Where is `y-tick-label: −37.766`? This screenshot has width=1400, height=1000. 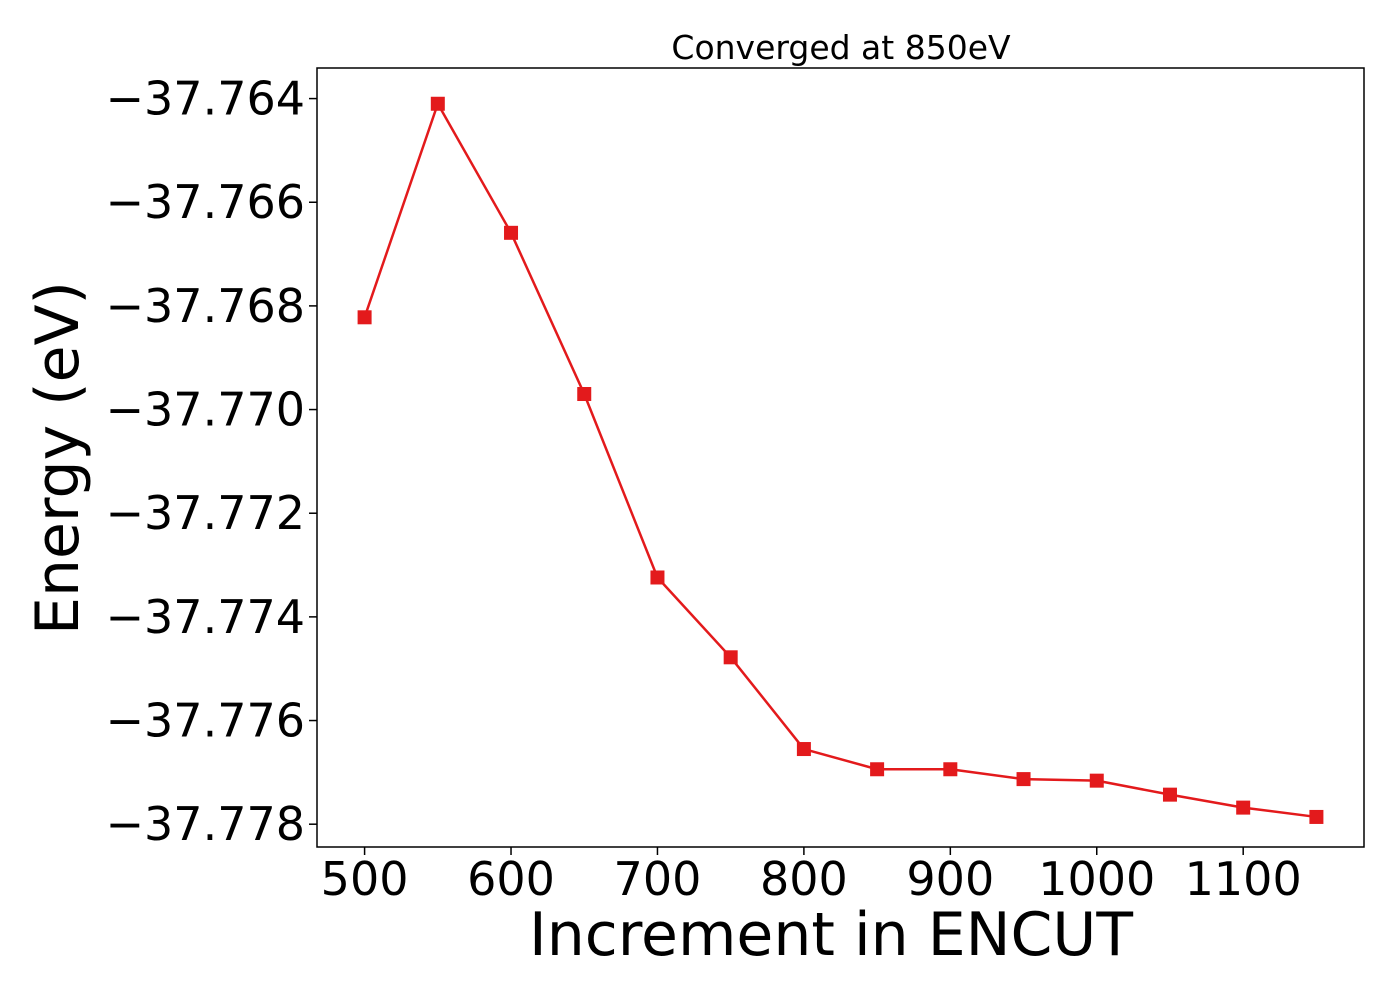
y-tick-label: −37.766 is located at coordinates (206, 202).